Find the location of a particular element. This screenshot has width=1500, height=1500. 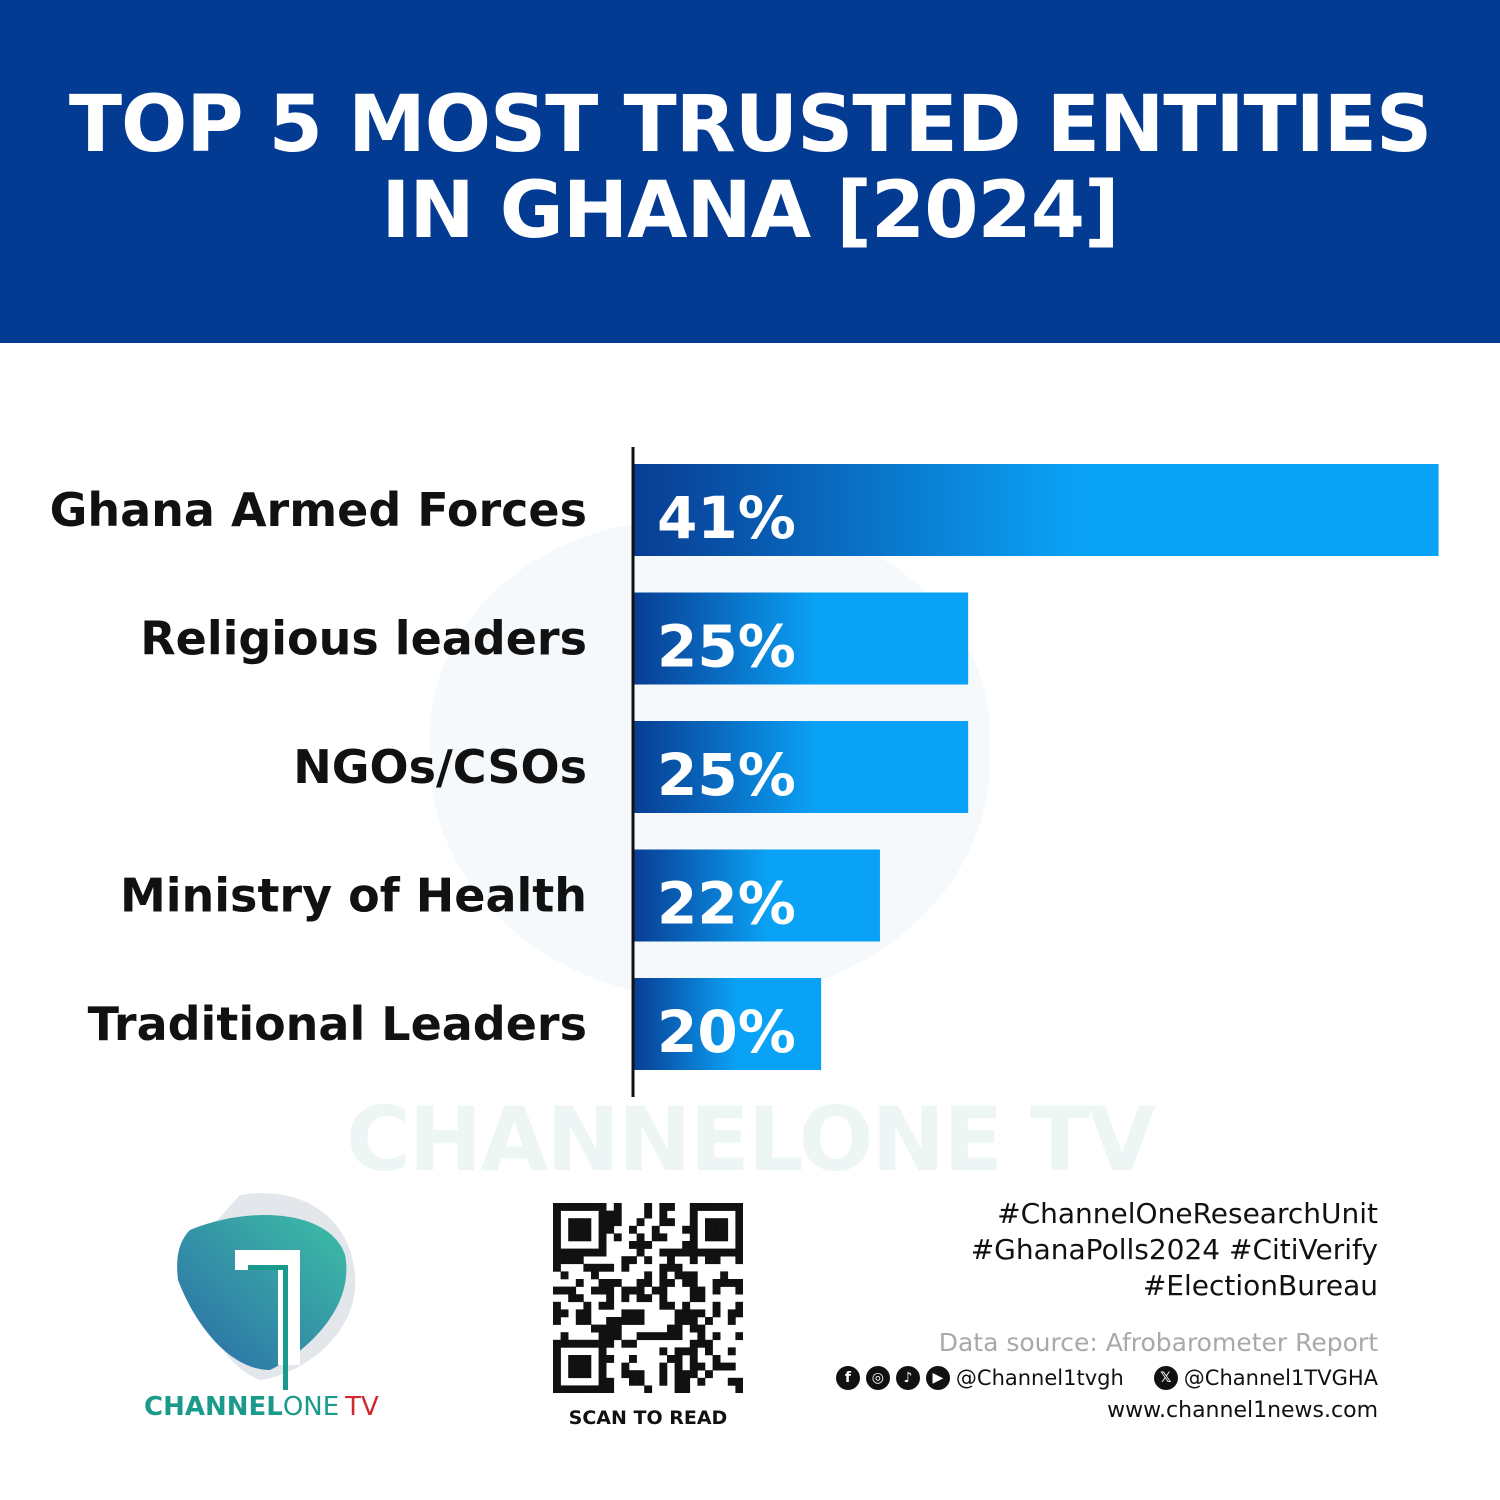

social-handles: f ◎ ♪ ▶ @Channel1tvgh 𝕏 @Channel1TVGHA is located at coordinates (1106, 1378).